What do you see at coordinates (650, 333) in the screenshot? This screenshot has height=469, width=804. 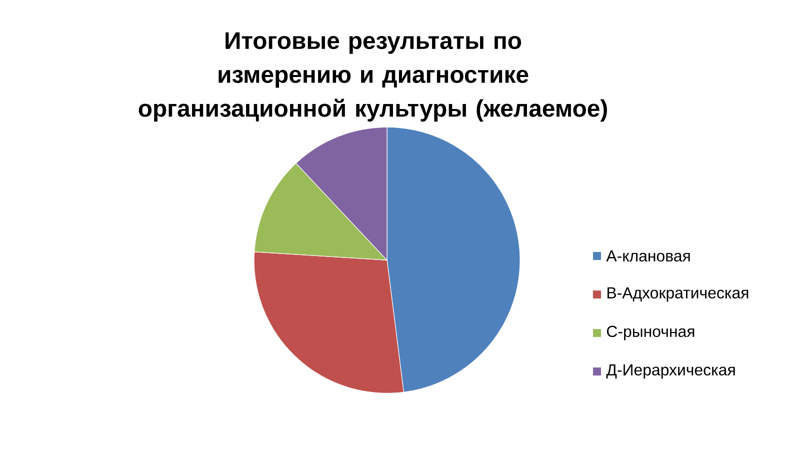 I see `legend-label: С-рыночная` at bounding box center [650, 333].